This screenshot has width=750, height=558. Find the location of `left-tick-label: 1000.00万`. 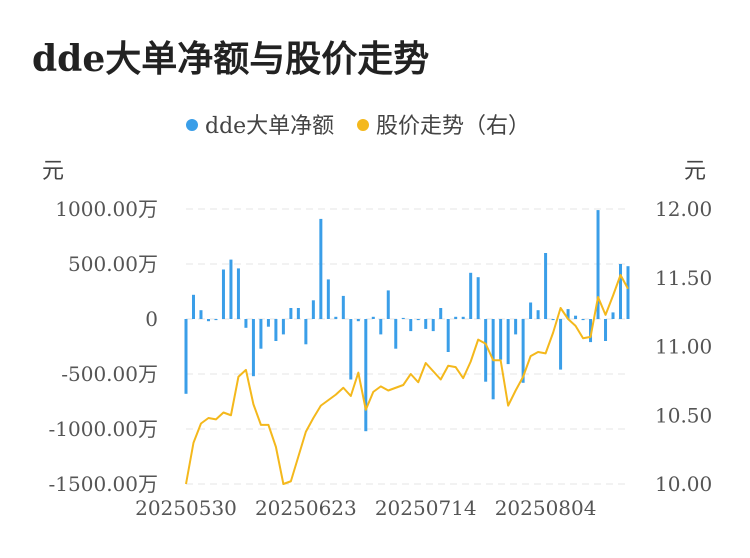

left-tick-label: 1000.00万 is located at coordinates (106, 209).